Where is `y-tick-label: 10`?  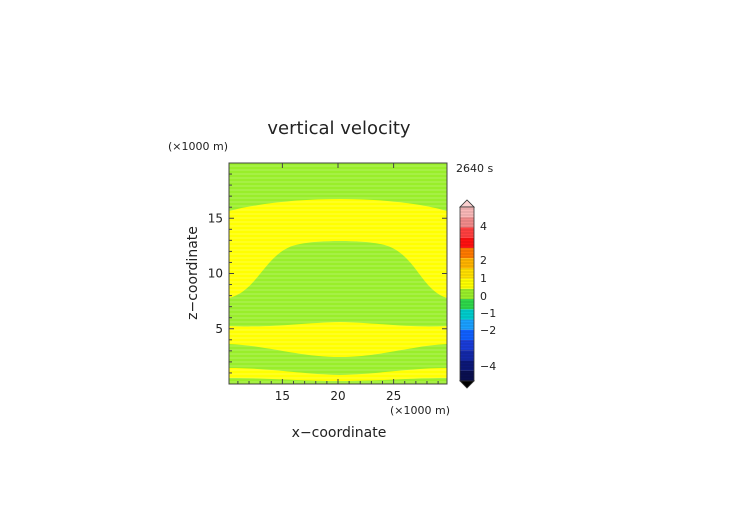 y-tick-label: 10 is located at coordinates (215, 274).